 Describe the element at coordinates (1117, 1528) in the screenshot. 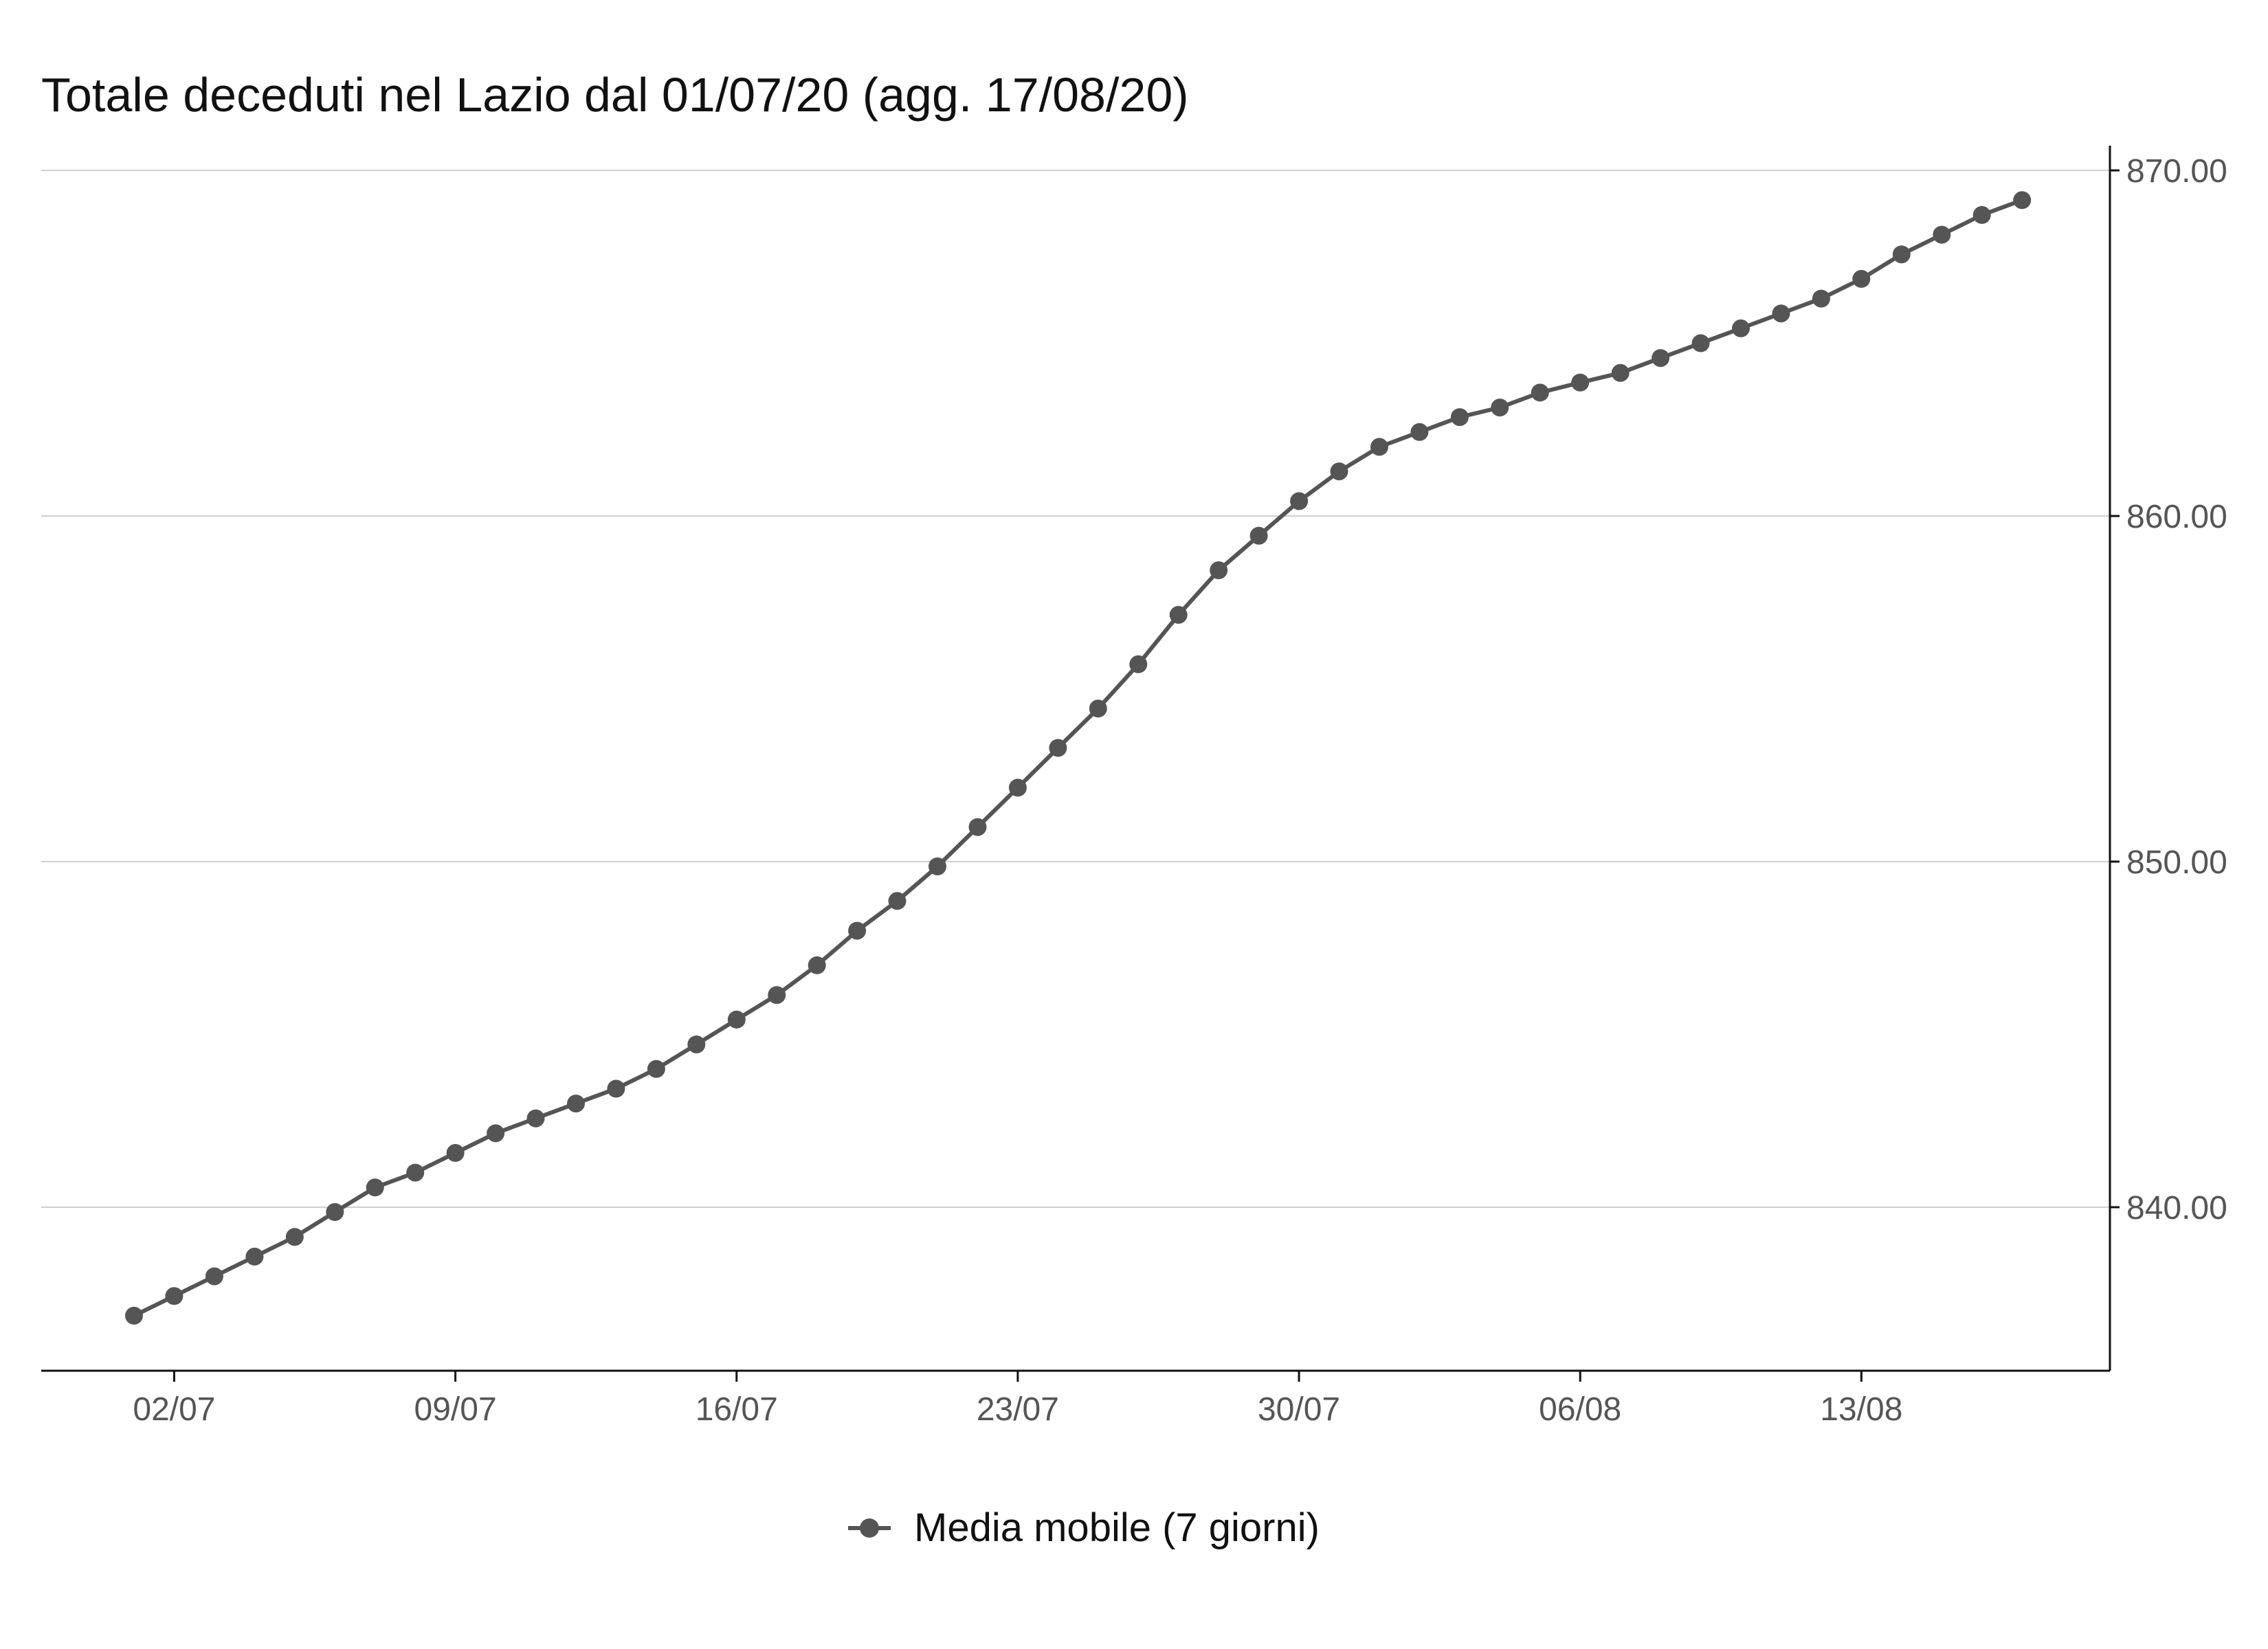

I see `legend-label: Media mobile (7 giorni)` at that location.